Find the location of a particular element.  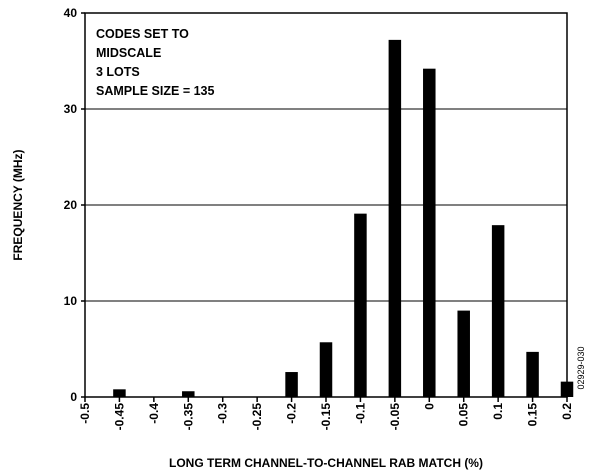

y-axis-title: FREQUENCY (MHz) is located at coordinates (18, 204).